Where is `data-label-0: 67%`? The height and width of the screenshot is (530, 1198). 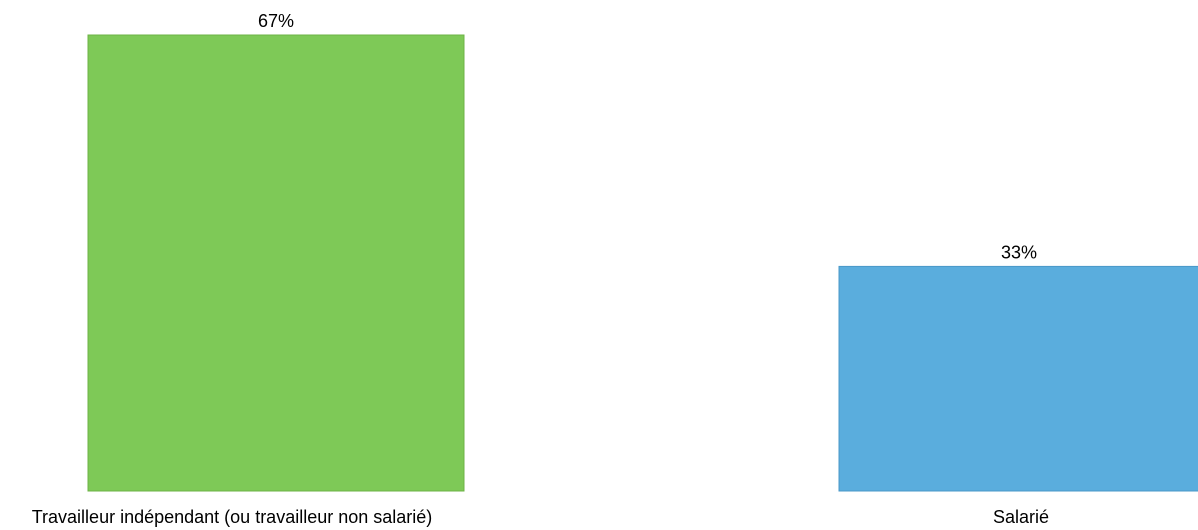
data-label-0: 67% is located at coordinates (276, 21).